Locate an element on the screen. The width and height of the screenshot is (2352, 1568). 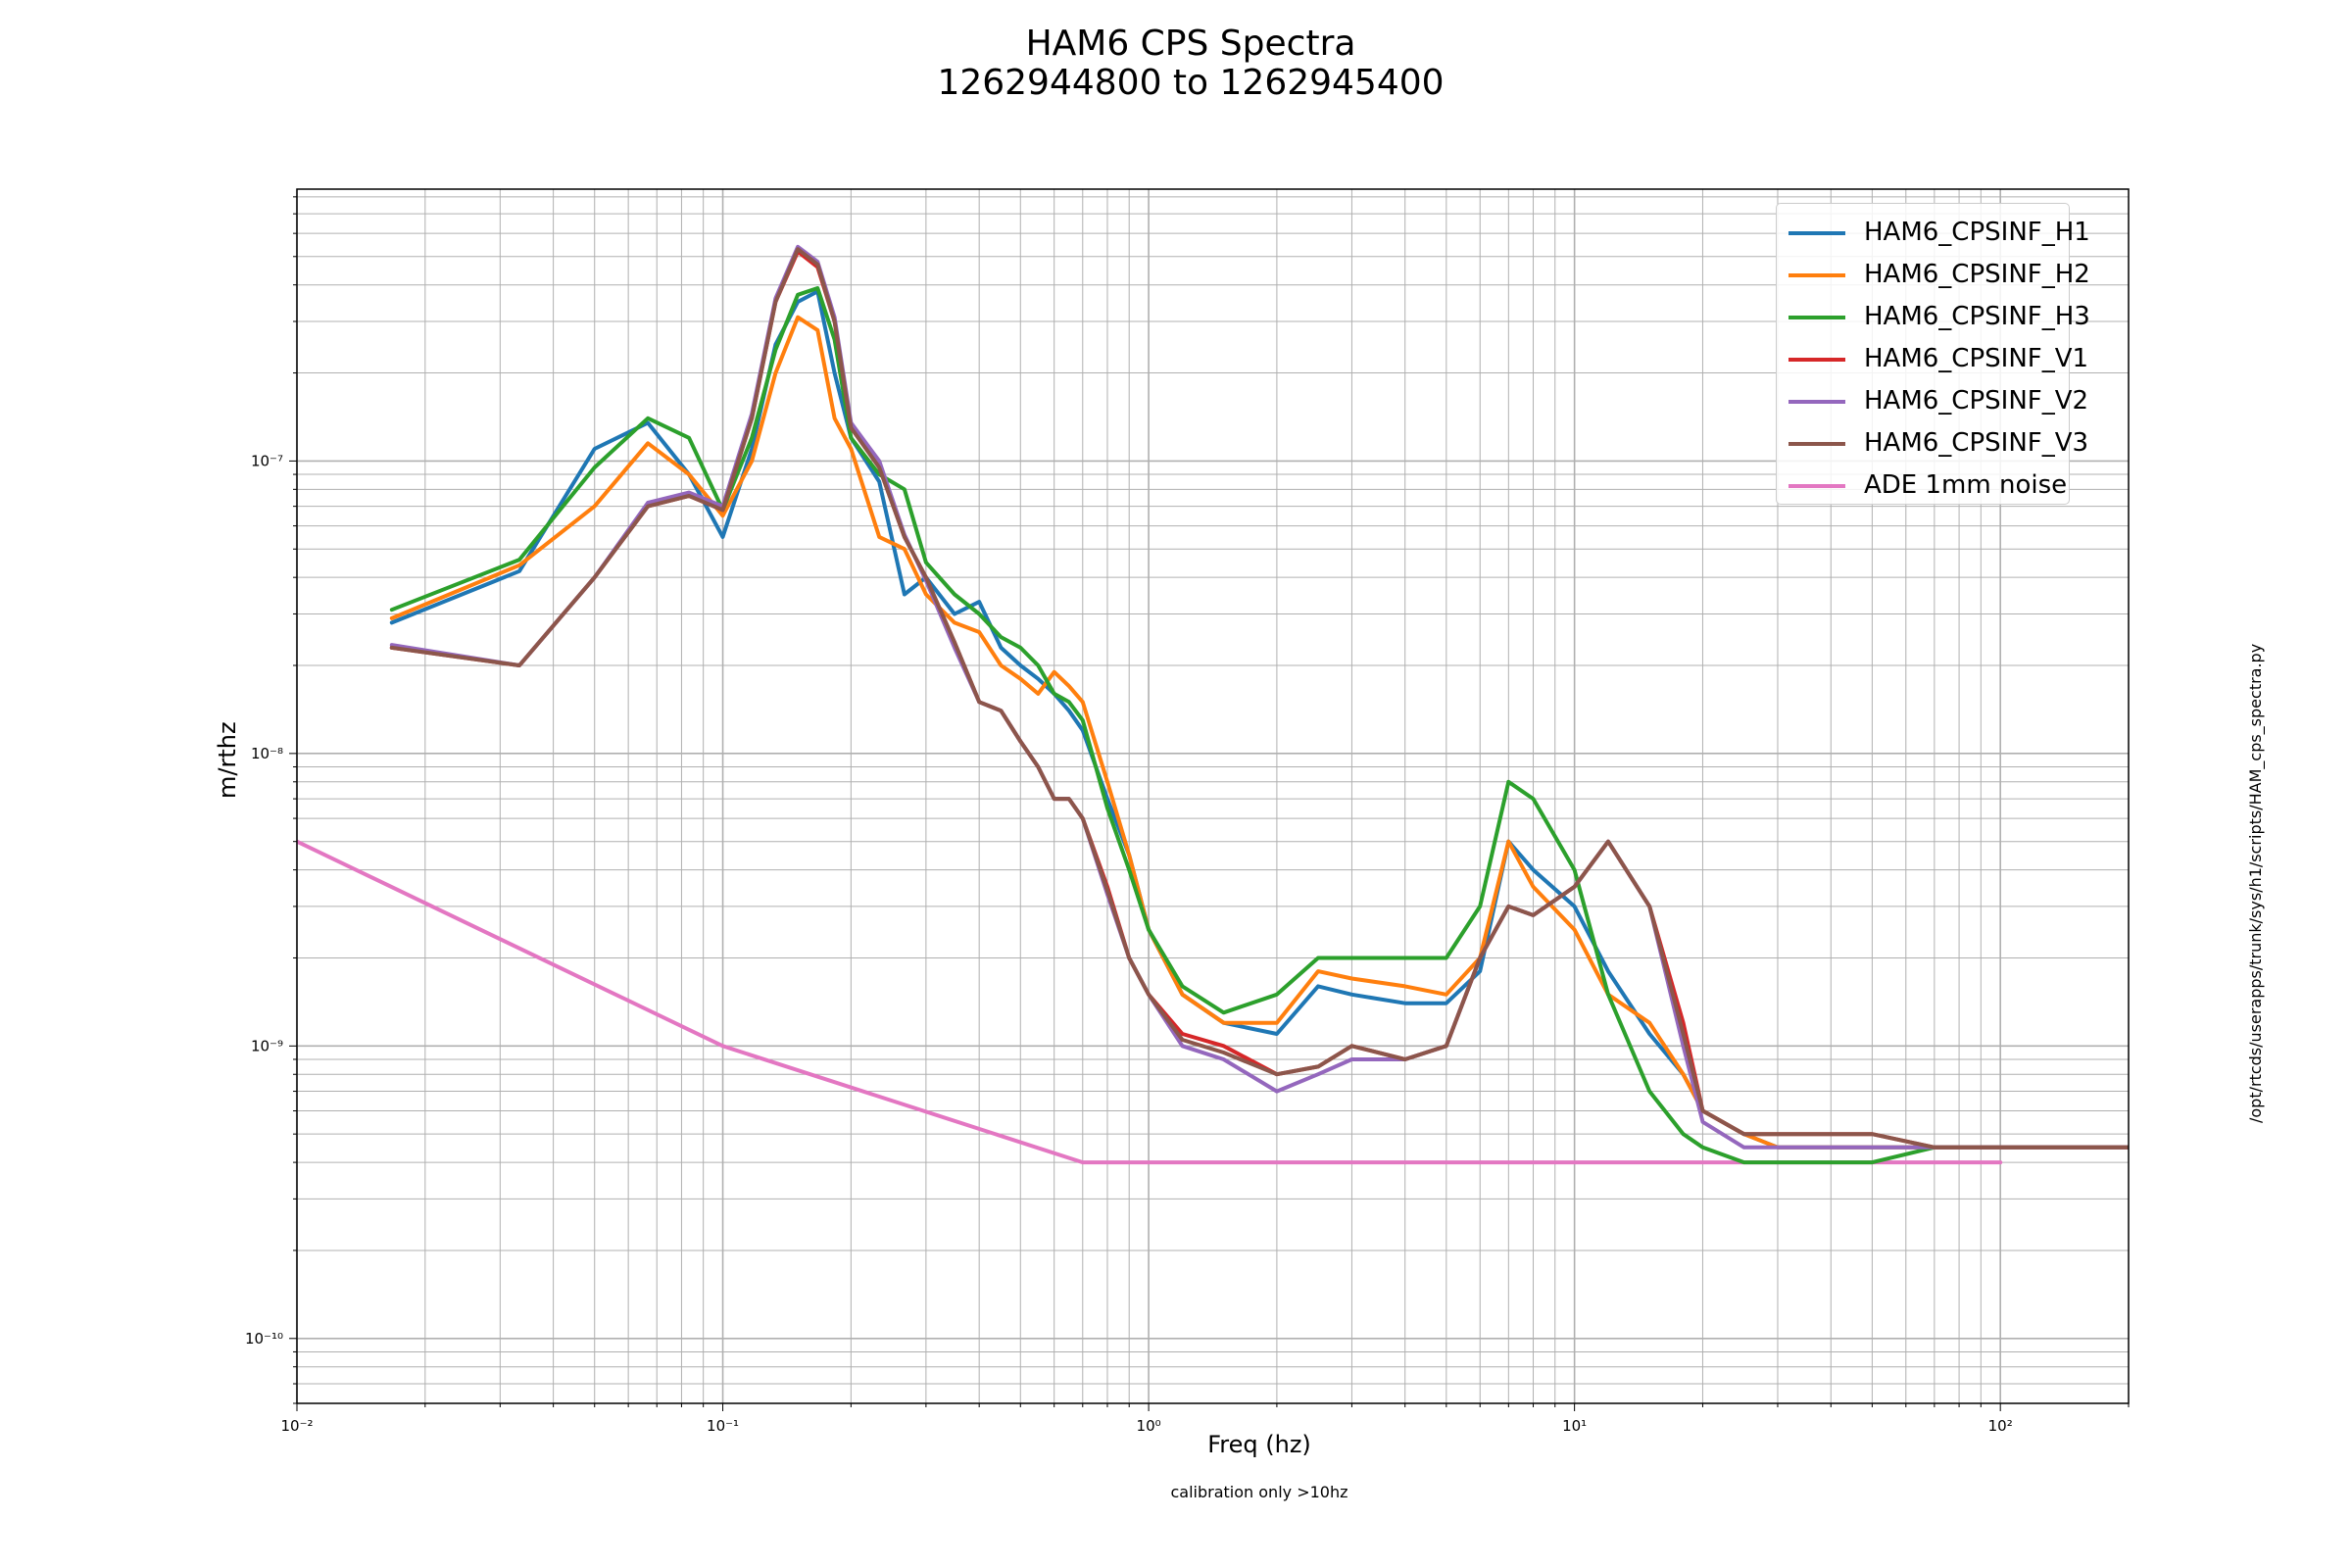
legend-label: HAM6_CPSINF_H2 is located at coordinates (1977, 274).